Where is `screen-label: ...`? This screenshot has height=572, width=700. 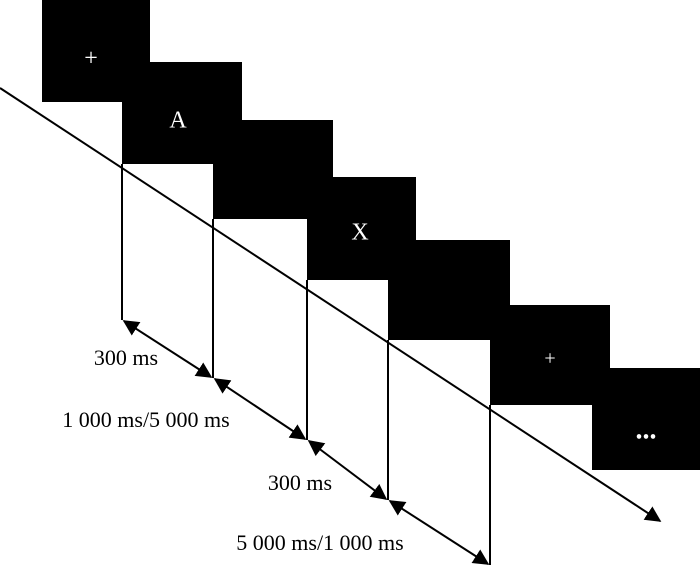 screen-label: ... is located at coordinates (646, 429).